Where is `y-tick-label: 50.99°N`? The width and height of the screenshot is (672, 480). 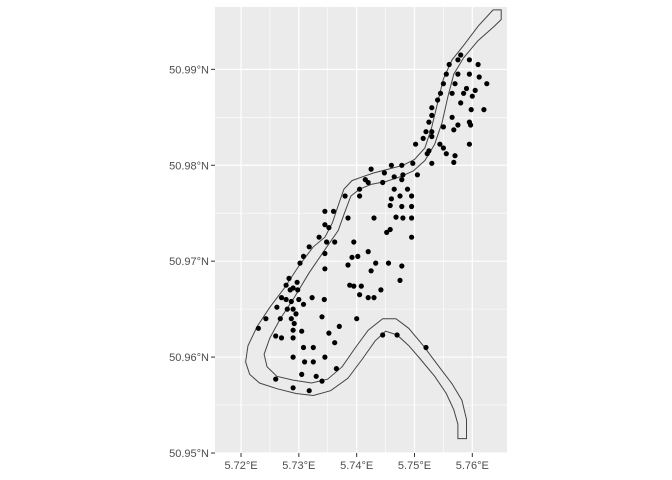 y-tick-label: 50.99°N is located at coordinates (189, 70).